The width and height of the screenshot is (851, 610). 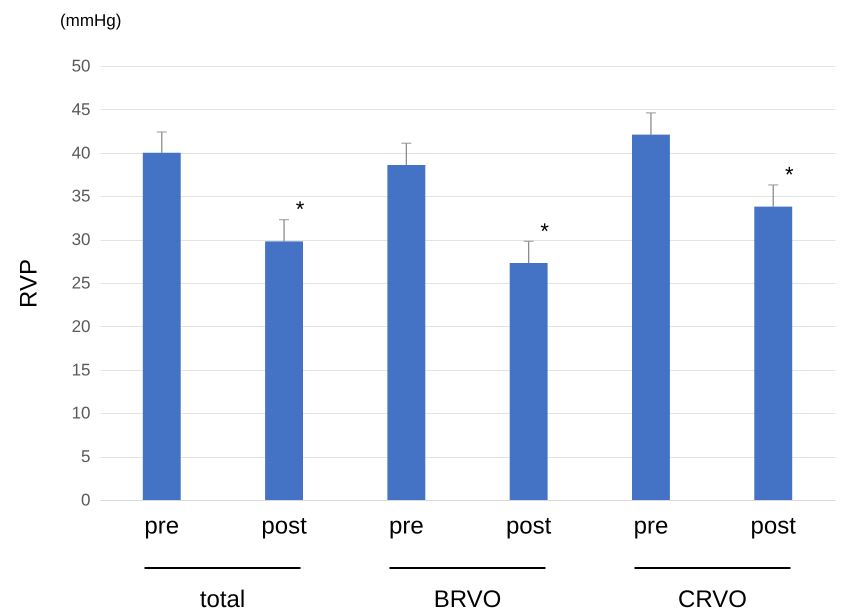 What do you see at coordinates (29, 283) in the screenshot?
I see `y-axis-title: RVP` at bounding box center [29, 283].